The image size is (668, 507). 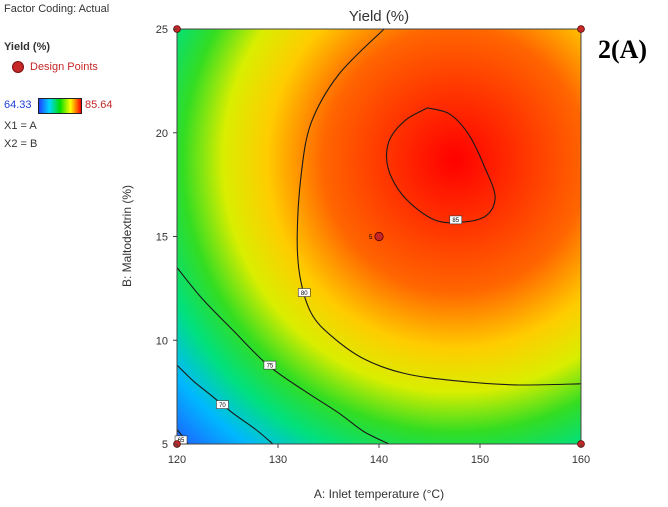 What do you see at coordinates (379, 16) in the screenshot?
I see `chart-title: Yield (%)` at bounding box center [379, 16].